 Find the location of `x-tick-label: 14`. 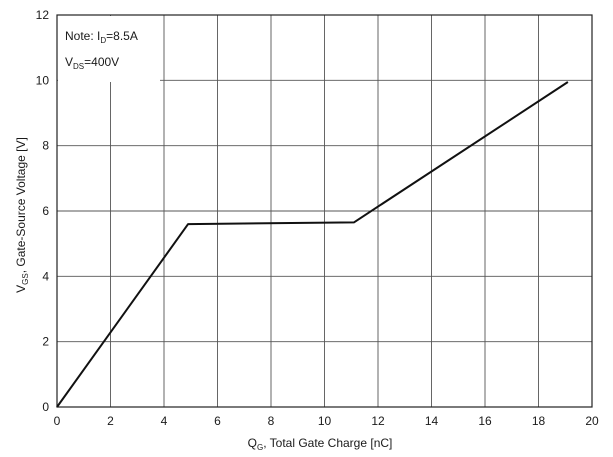

x-tick-label: 14 is located at coordinates (432, 421).